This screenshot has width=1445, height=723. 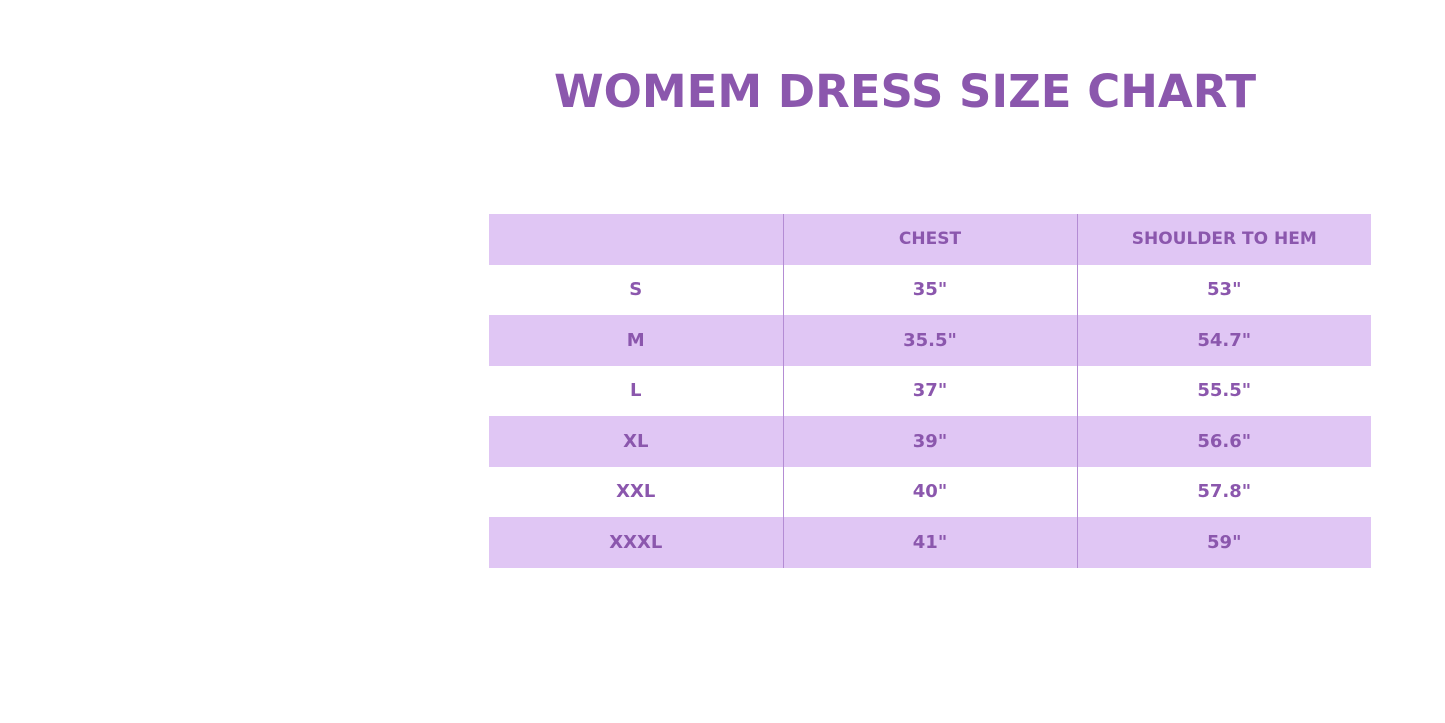 What do you see at coordinates (636, 441) in the screenshot?
I see `cell-size: XL` at bounding box center [636, 441].